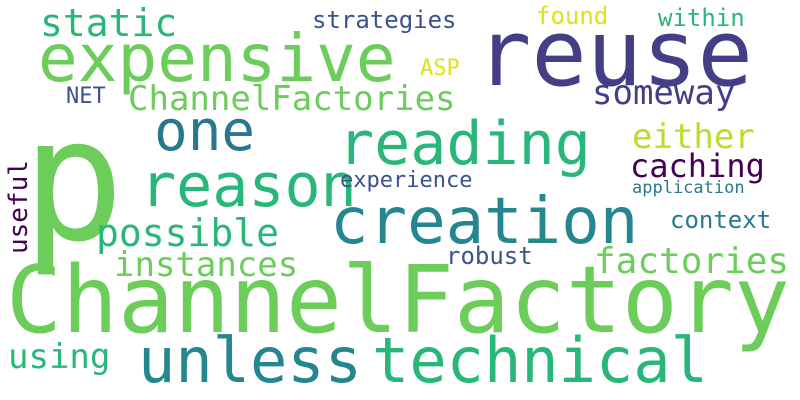 This screenshot has width=800, height=400. I want to click on word-net: NET, so click(86, 97).